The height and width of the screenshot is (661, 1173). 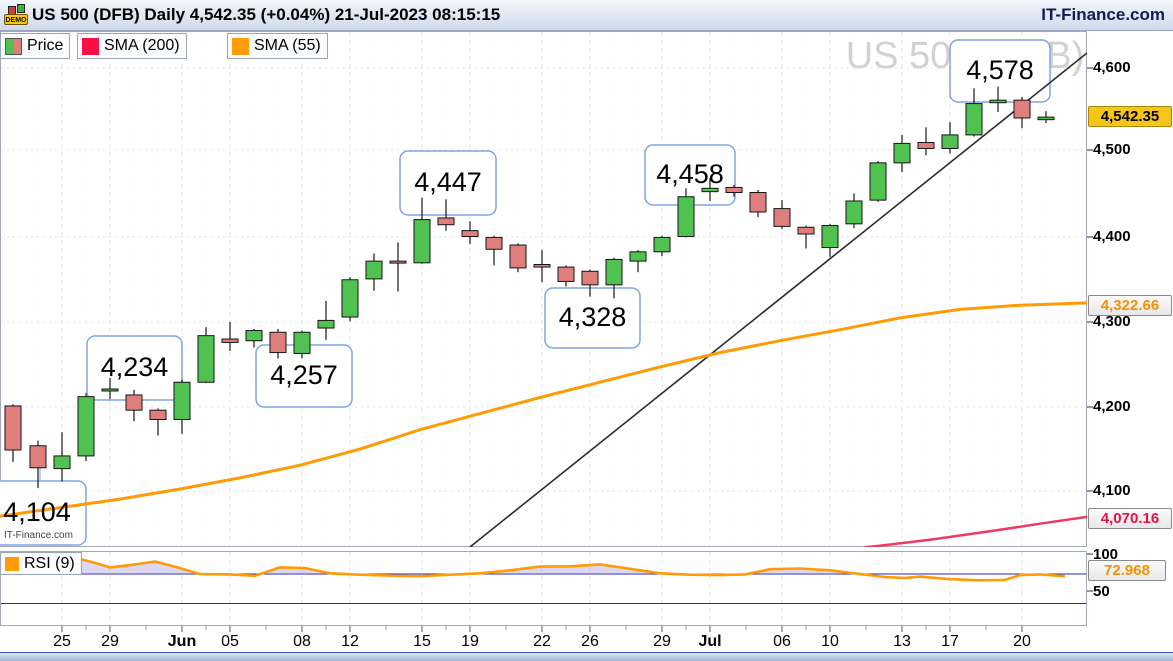 I want to click on rsi-swatch-icon, so click(x=12, y=563).